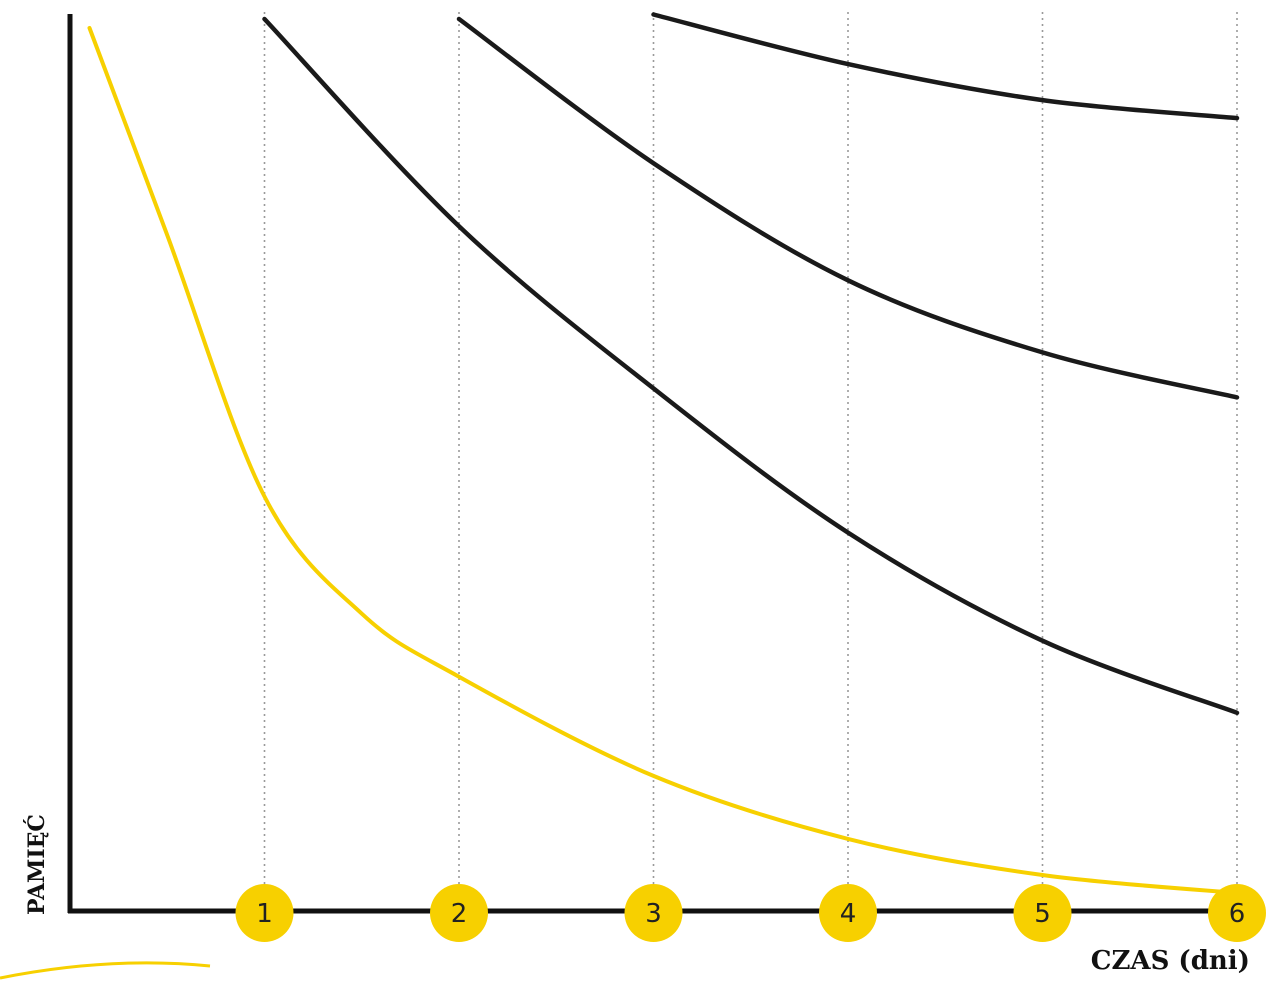 This screenshot has width=1270, height=999. I want to click on tick-label-2: 2, so click(459, 914).